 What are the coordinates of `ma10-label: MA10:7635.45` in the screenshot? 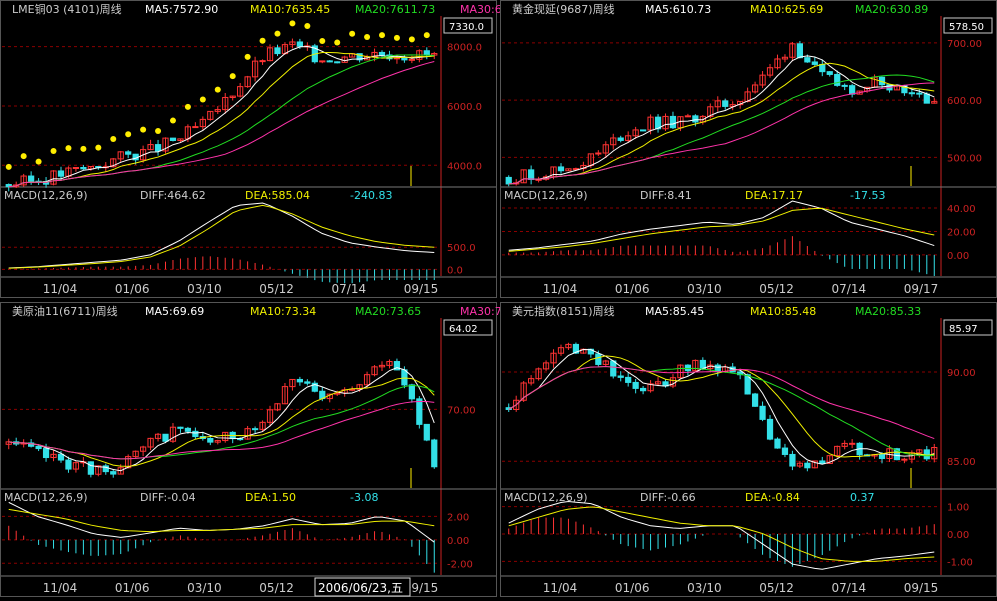 It's located at (290, 9).